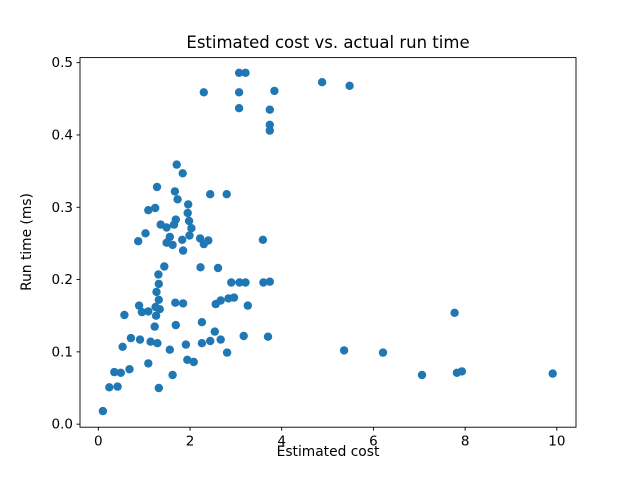  Describe the element at coordinates (62, 63) in the screenshot. I see `y-tick-label: 0.5` at that location.